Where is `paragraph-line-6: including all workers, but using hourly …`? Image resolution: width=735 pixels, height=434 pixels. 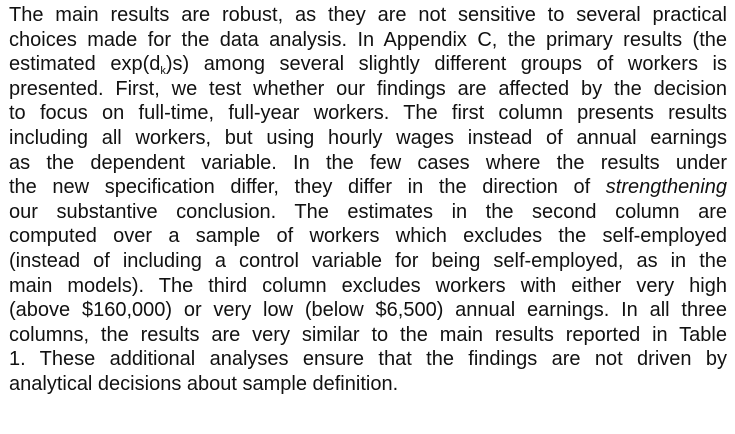 paragraph-line-6: including all workers, but using hourly … is located at coordinates (368, 137).